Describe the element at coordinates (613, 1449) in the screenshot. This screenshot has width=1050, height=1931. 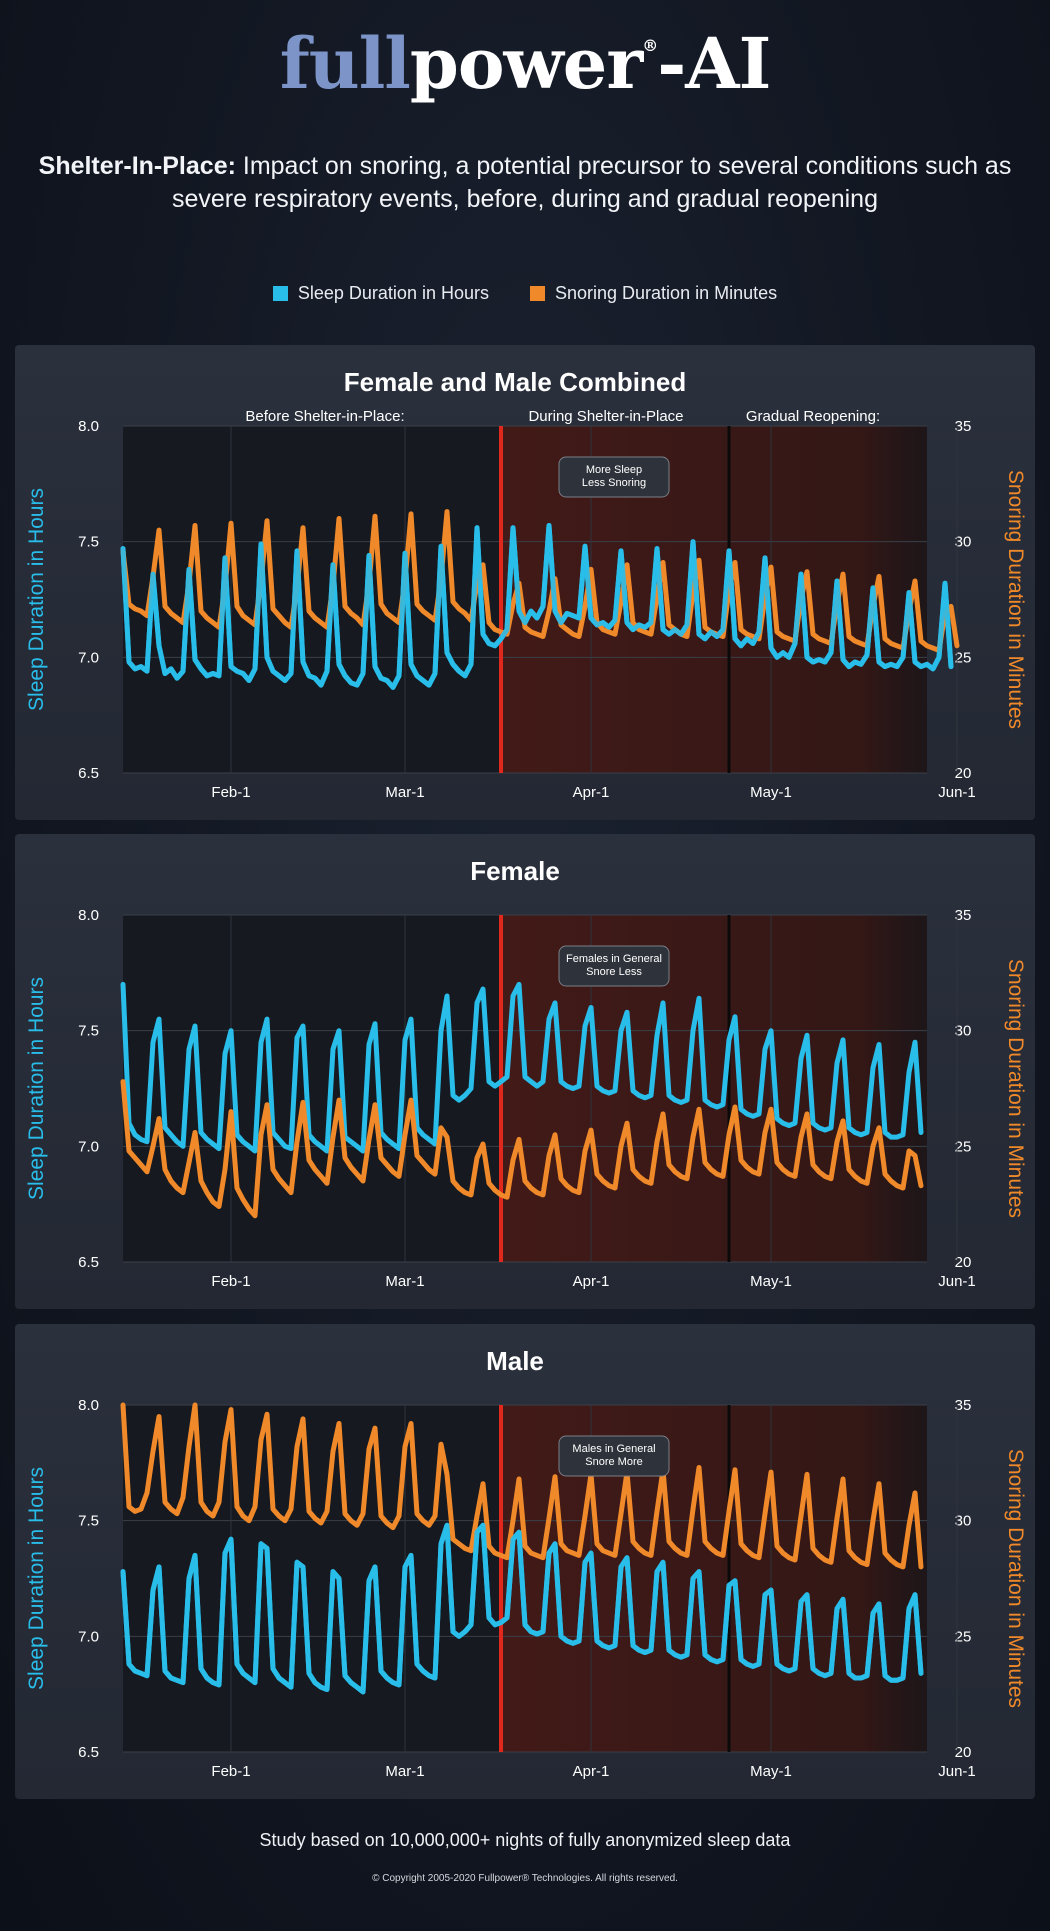
I see `annotation-text: Males in General` at that location.